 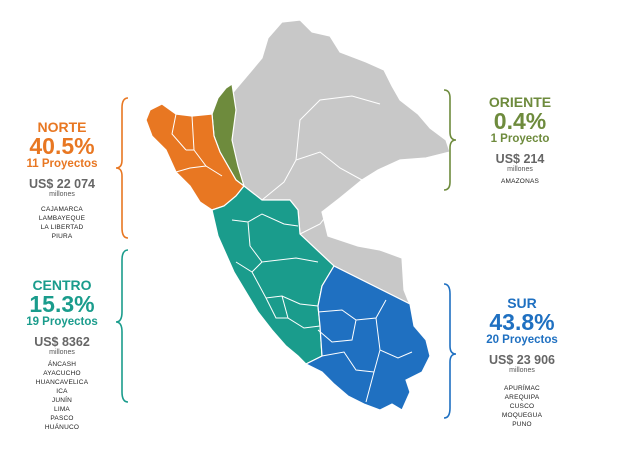 I want to click on region-oriente-departments: AMAZONAS, so click(x=520, y=181).